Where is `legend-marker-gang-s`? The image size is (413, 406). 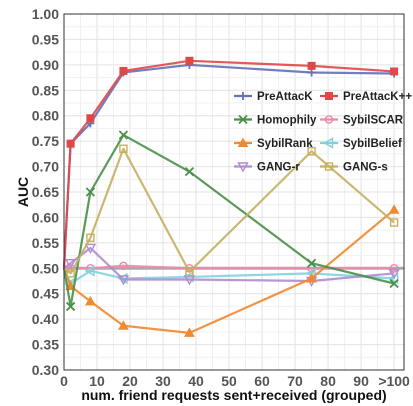
legend-marker-gang-s is located at coordinates (329, 166).